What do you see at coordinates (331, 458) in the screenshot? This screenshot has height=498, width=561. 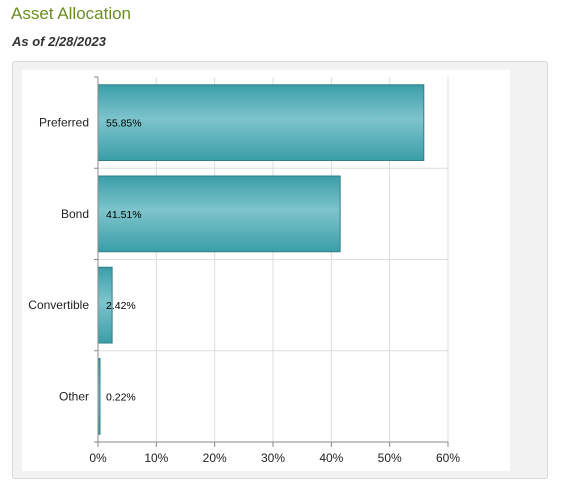 I see `x-tick-label: 40%` at bounding box center [331, 458].